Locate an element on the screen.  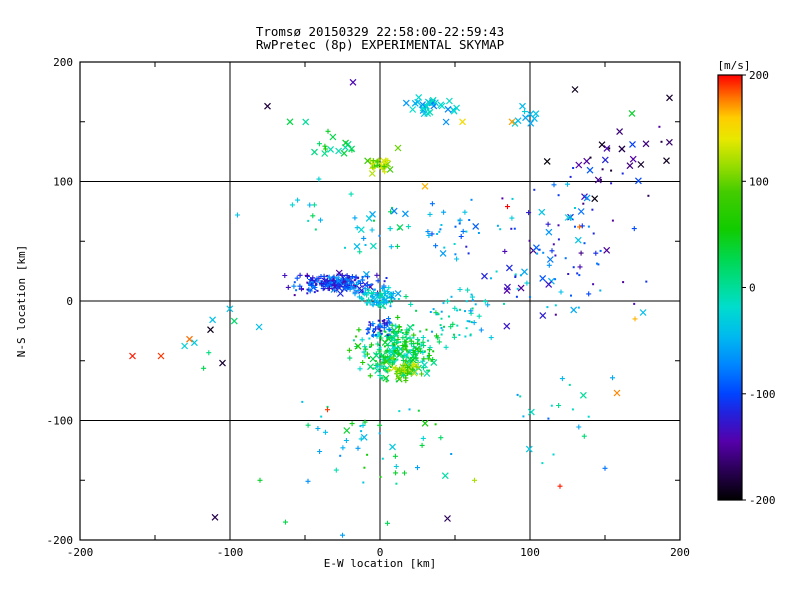
x-axis-tick-labels: -200 -100 0 100 200 is located at coordinates (378, 552).